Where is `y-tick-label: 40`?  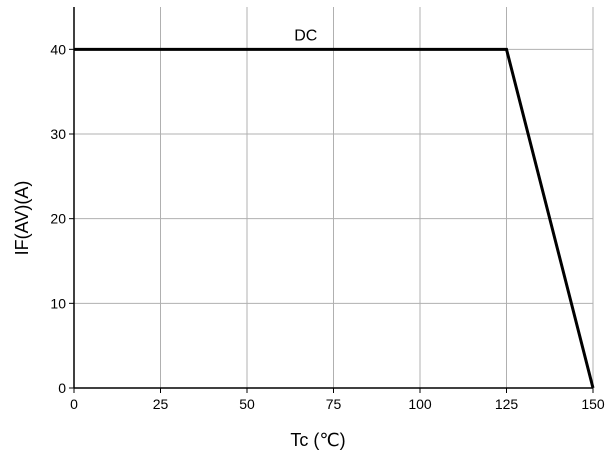 y-tick-label: 40 is located at coordinates (58, 49).